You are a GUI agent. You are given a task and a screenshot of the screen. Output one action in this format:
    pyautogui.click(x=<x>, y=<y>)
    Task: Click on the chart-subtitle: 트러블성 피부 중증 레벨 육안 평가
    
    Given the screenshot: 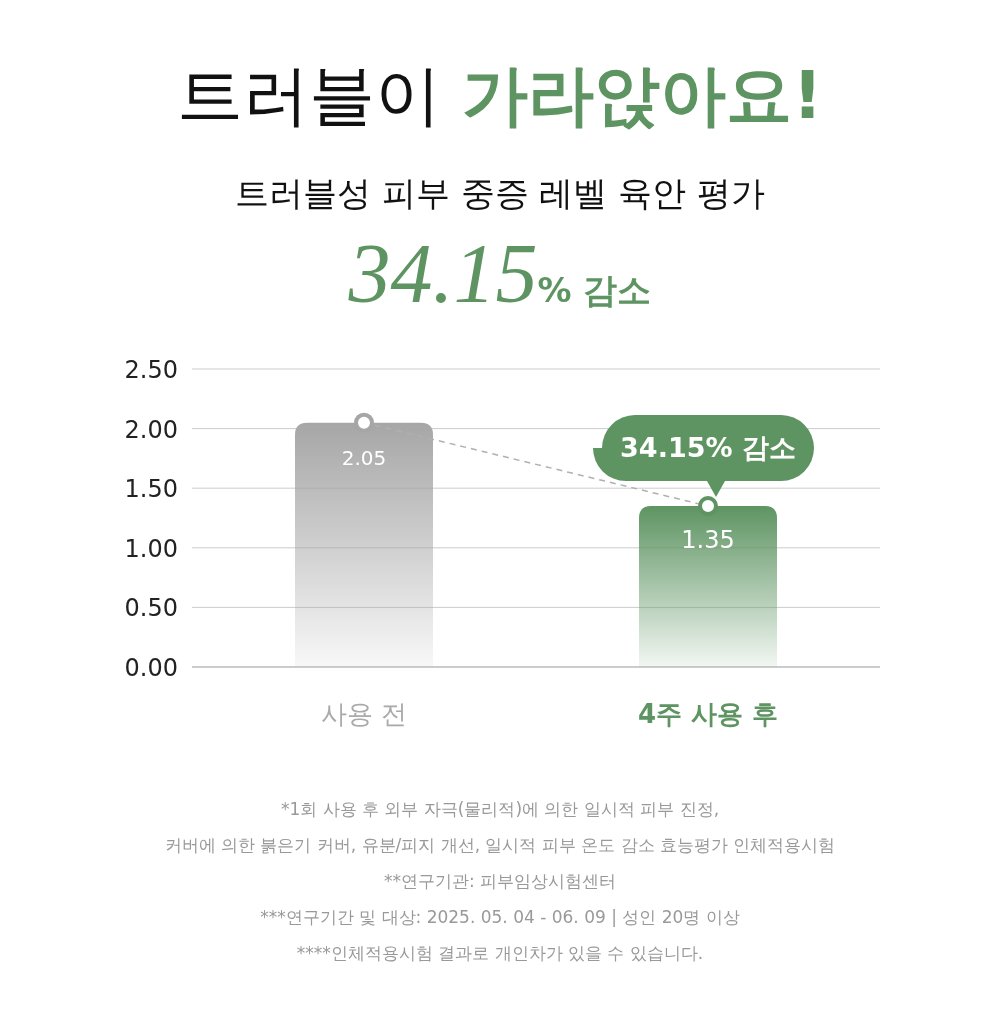 What is the action you would take?
    pyautogui.click(x=500, y=193)
    